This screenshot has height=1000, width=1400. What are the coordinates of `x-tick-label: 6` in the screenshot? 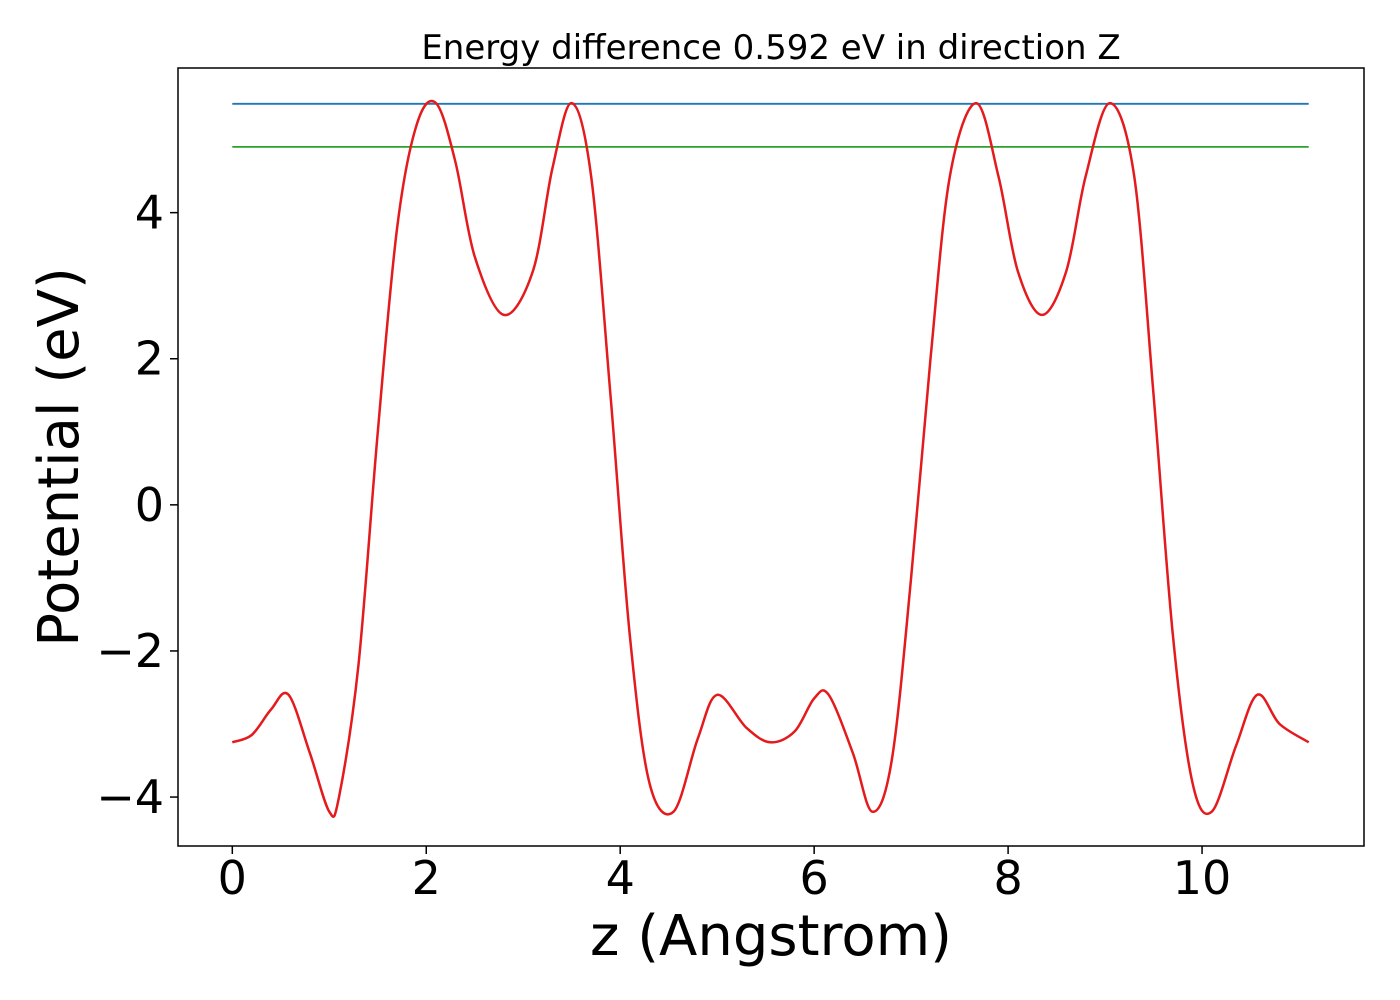 It's located at (814, 878).